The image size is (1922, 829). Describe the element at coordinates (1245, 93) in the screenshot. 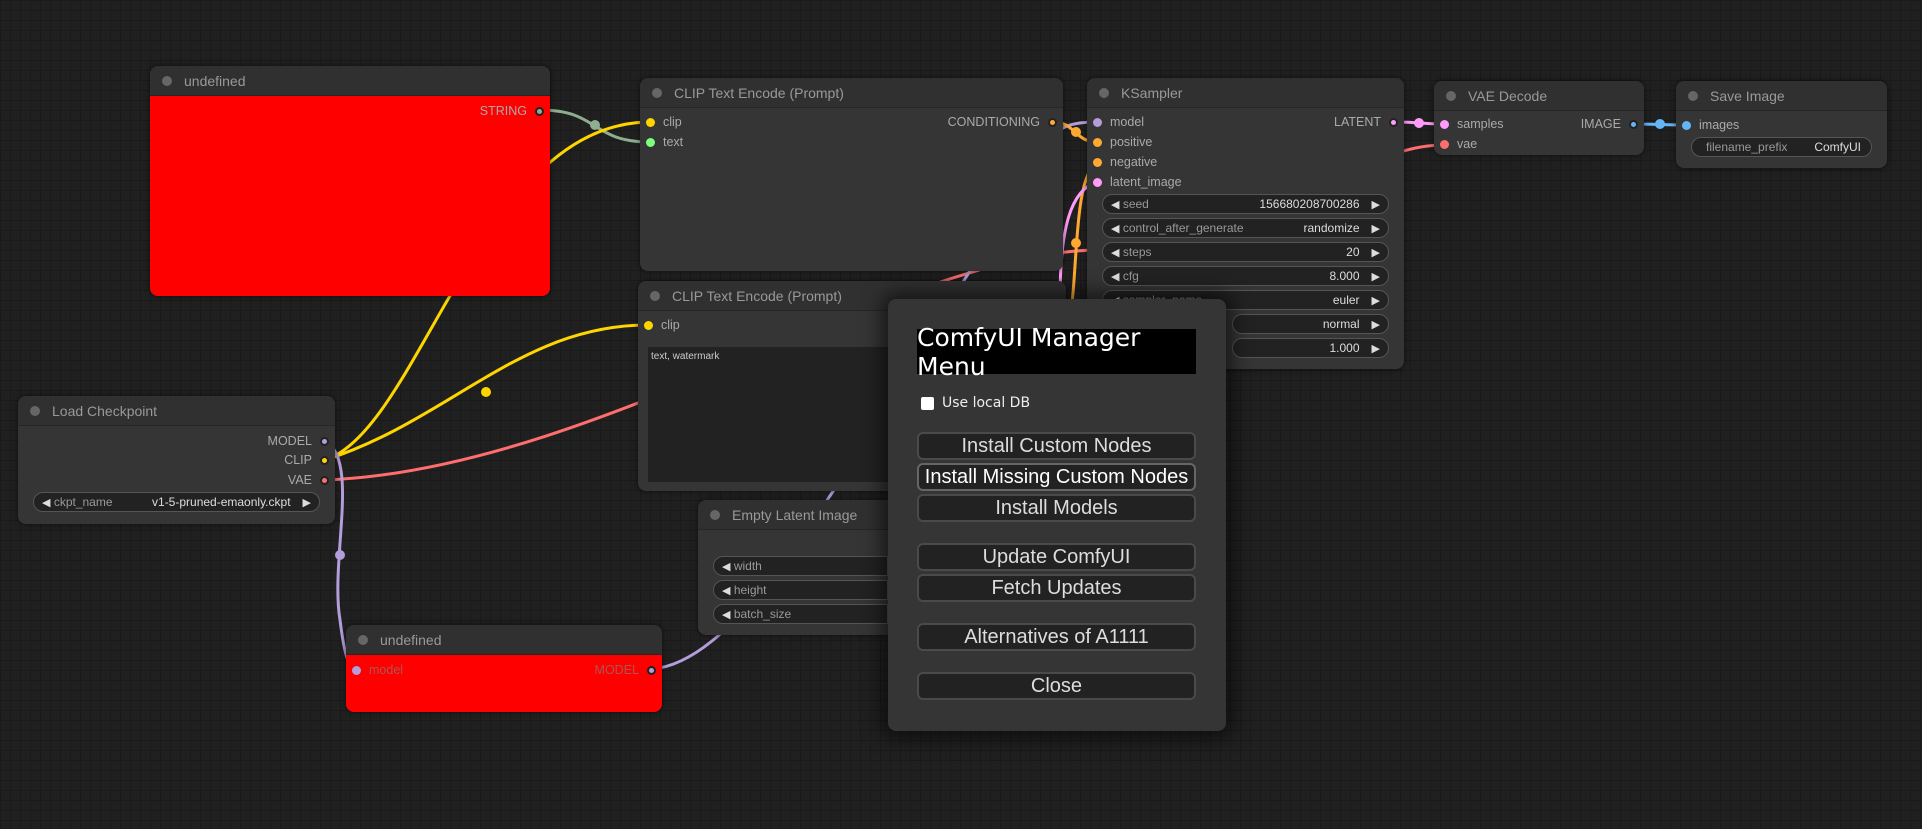

I see `node-title: KSampler` at that location.